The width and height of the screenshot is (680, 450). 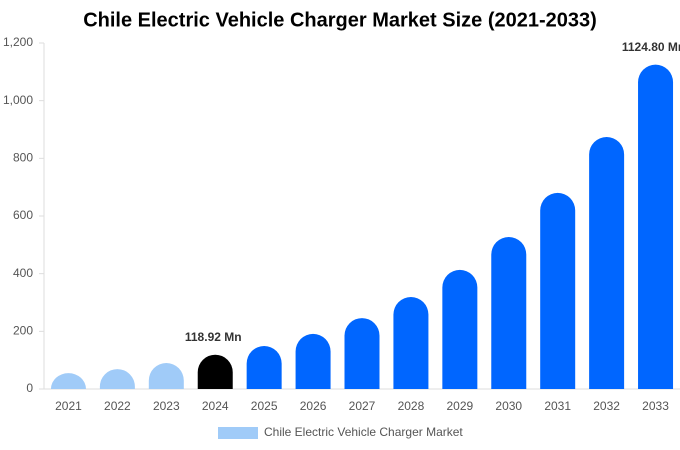 I want to click on y-tick-label: 800, so click(x=23, y=158).